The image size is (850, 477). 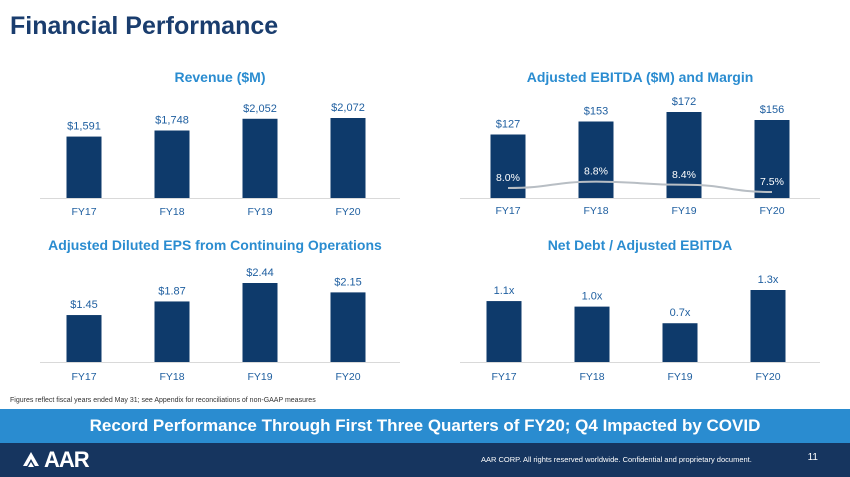 What do you see at coordinates (348, 282) in the screenshot?
I see `bar-value-label: $2.15` at bounding box center [348, 282].